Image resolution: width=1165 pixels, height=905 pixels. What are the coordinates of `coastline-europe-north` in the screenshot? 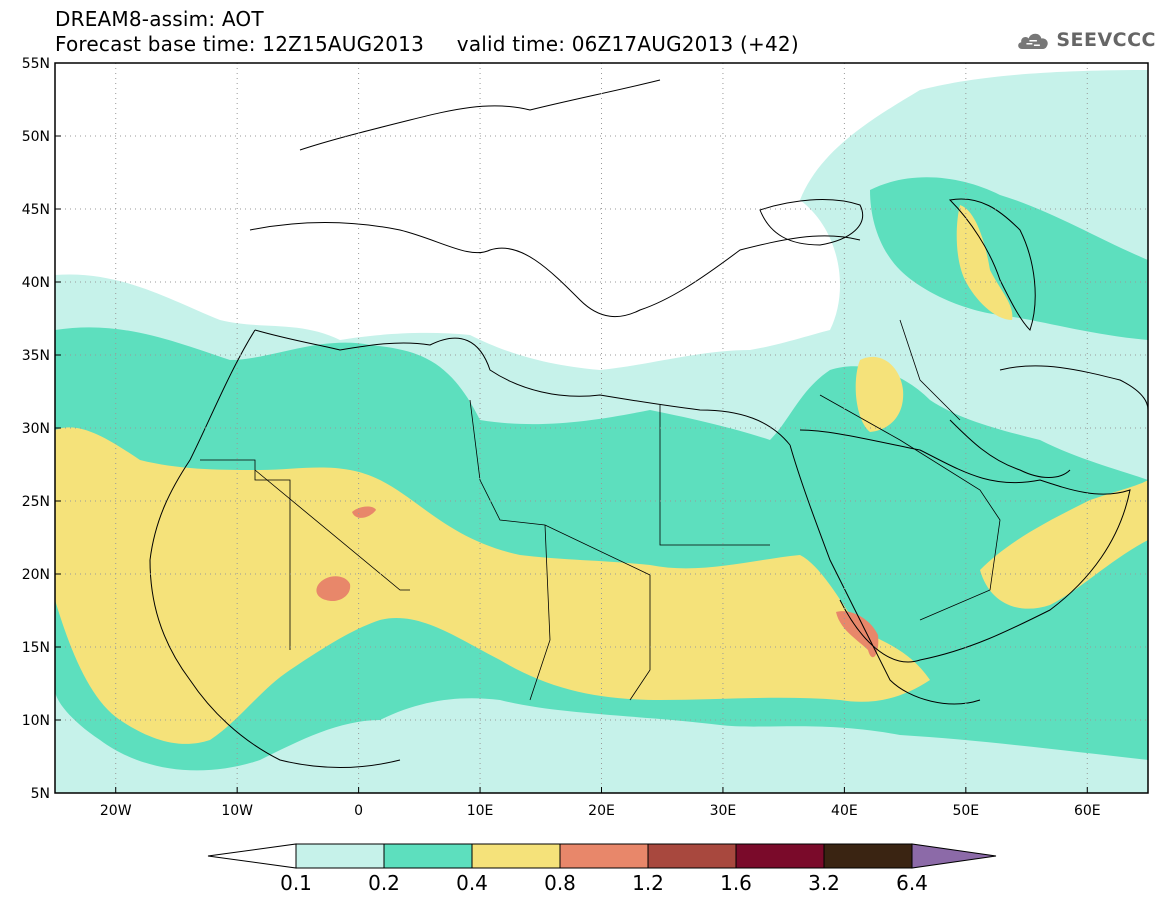 It's located at (480, 115).